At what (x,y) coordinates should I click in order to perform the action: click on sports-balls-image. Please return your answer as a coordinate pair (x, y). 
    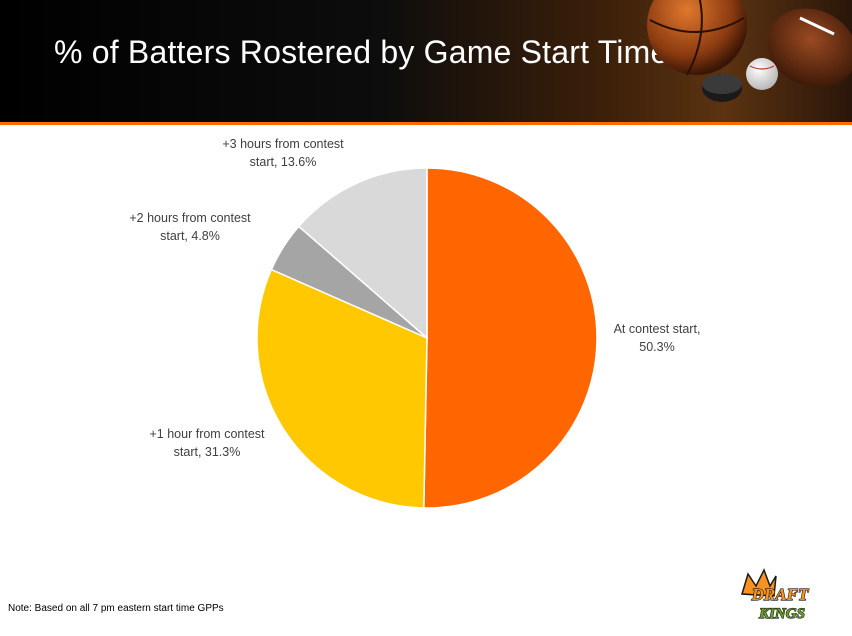
    Looking at the image, I should click on (749, 51).